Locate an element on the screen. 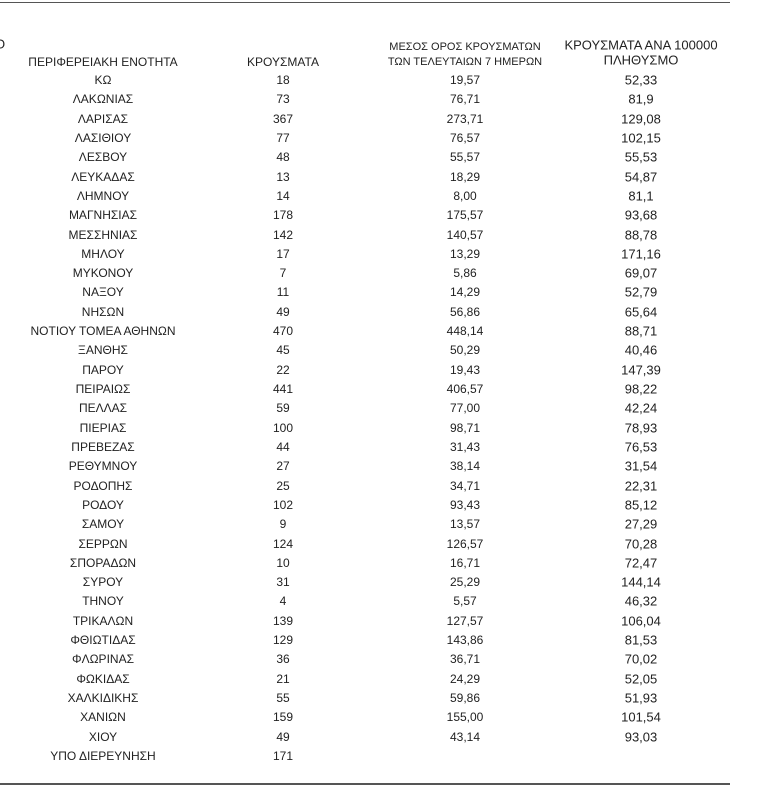  value-cell: 175,57 is located at coordinates (465, 215).